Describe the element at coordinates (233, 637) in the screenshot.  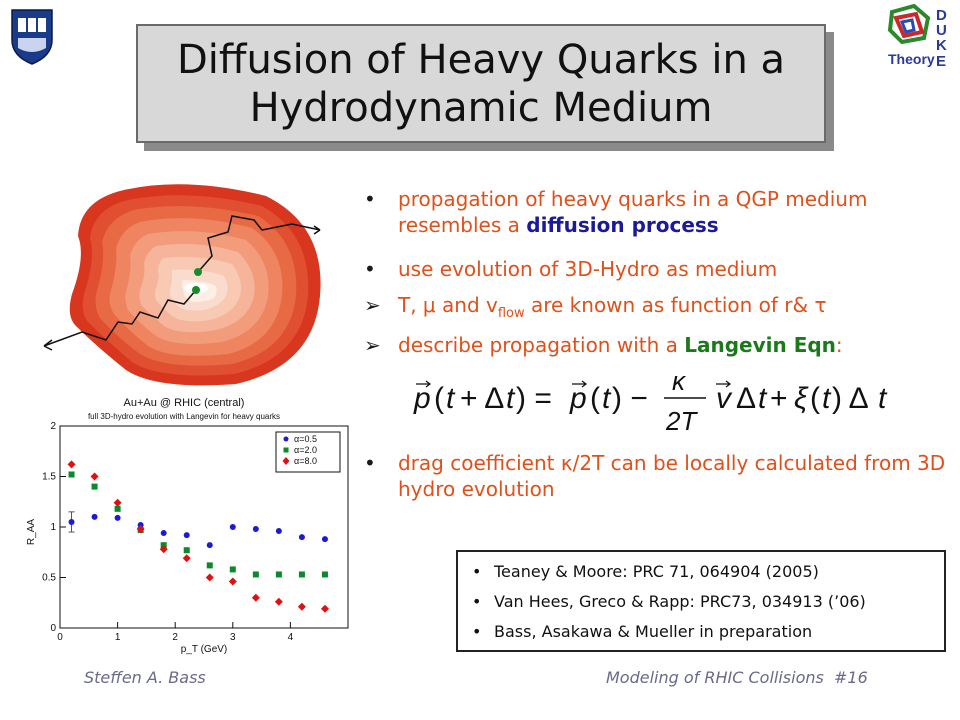
I see `x-tick-label: 3` at that location.